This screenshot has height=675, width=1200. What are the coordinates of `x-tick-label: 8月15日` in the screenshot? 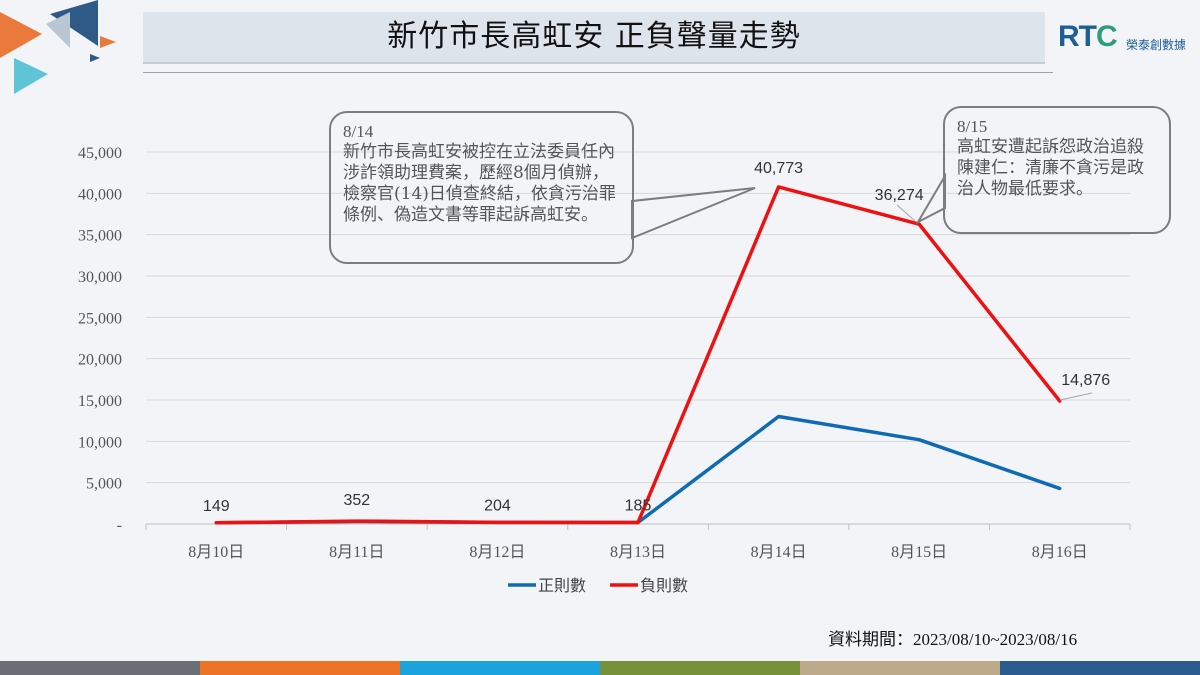 It's located at (919, 552).